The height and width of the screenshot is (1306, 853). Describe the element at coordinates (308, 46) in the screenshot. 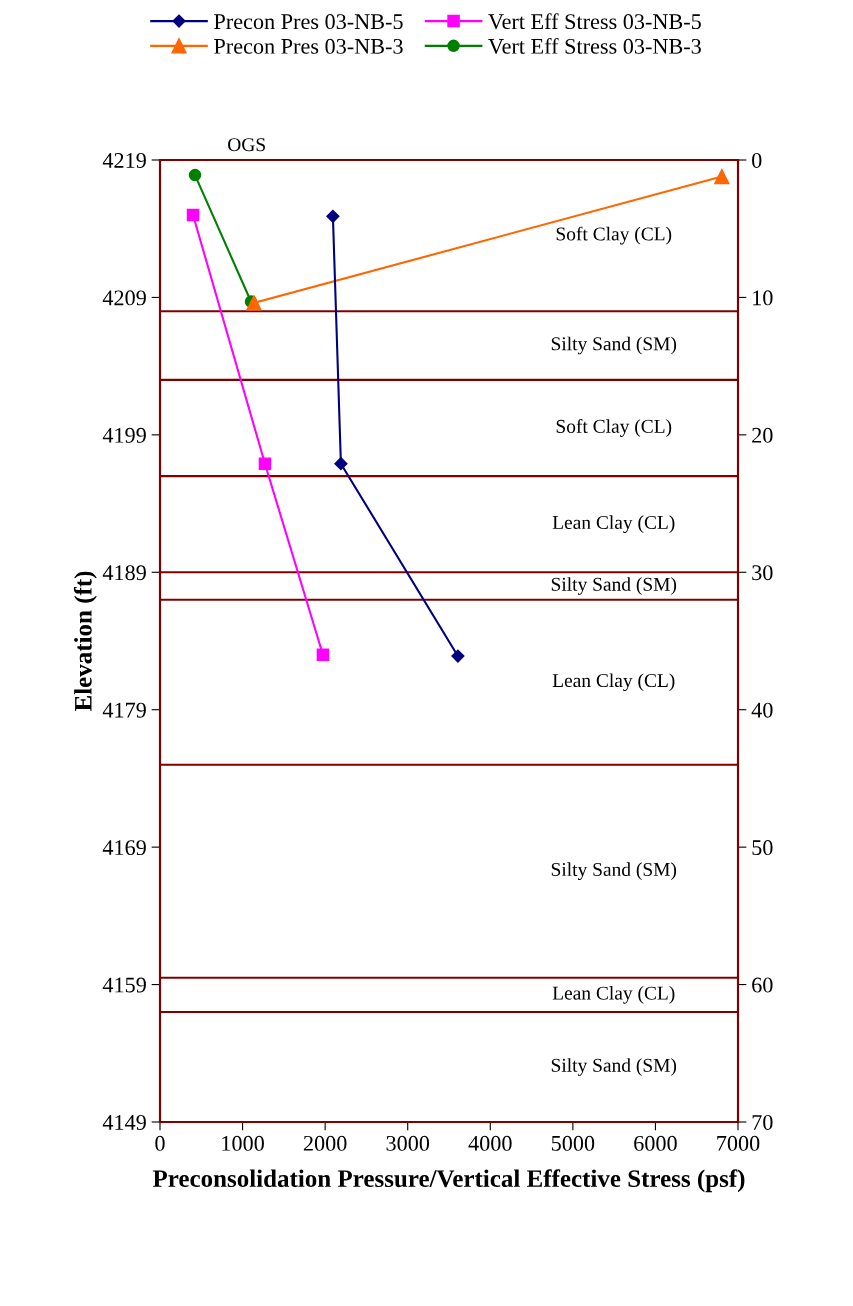

I see `legend-label: Precon Pres 03-NB-3` at that location.